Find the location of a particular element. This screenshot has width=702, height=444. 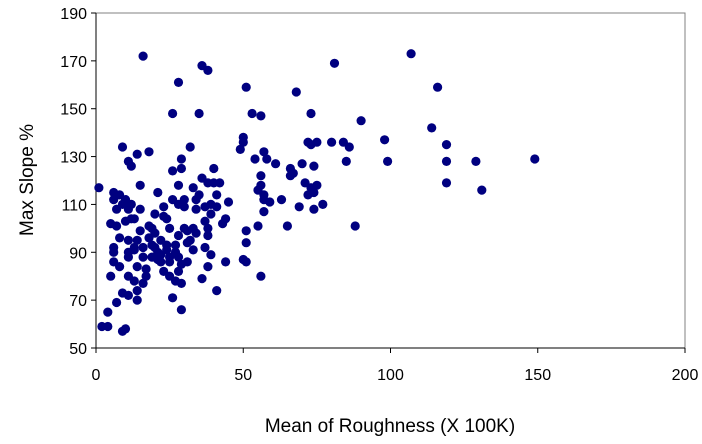

y-tick-label: 150 is located at coordinates (73, 110).